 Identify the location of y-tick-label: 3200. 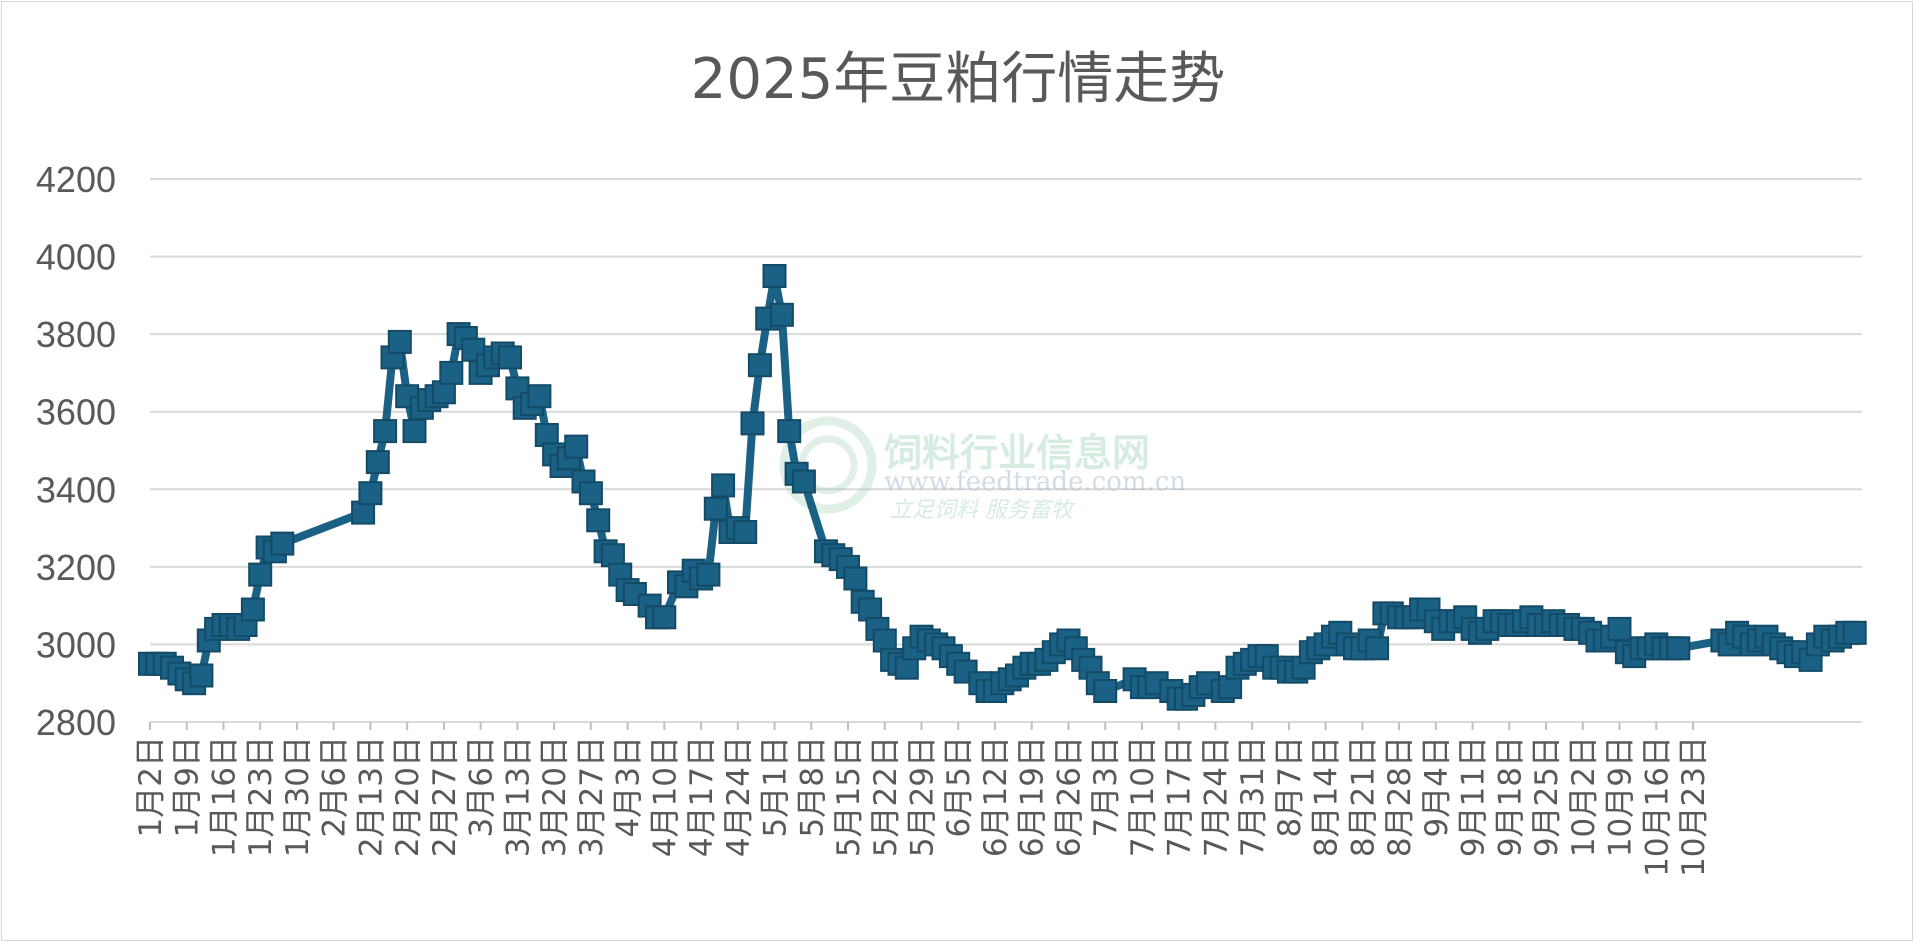
(76, 567).